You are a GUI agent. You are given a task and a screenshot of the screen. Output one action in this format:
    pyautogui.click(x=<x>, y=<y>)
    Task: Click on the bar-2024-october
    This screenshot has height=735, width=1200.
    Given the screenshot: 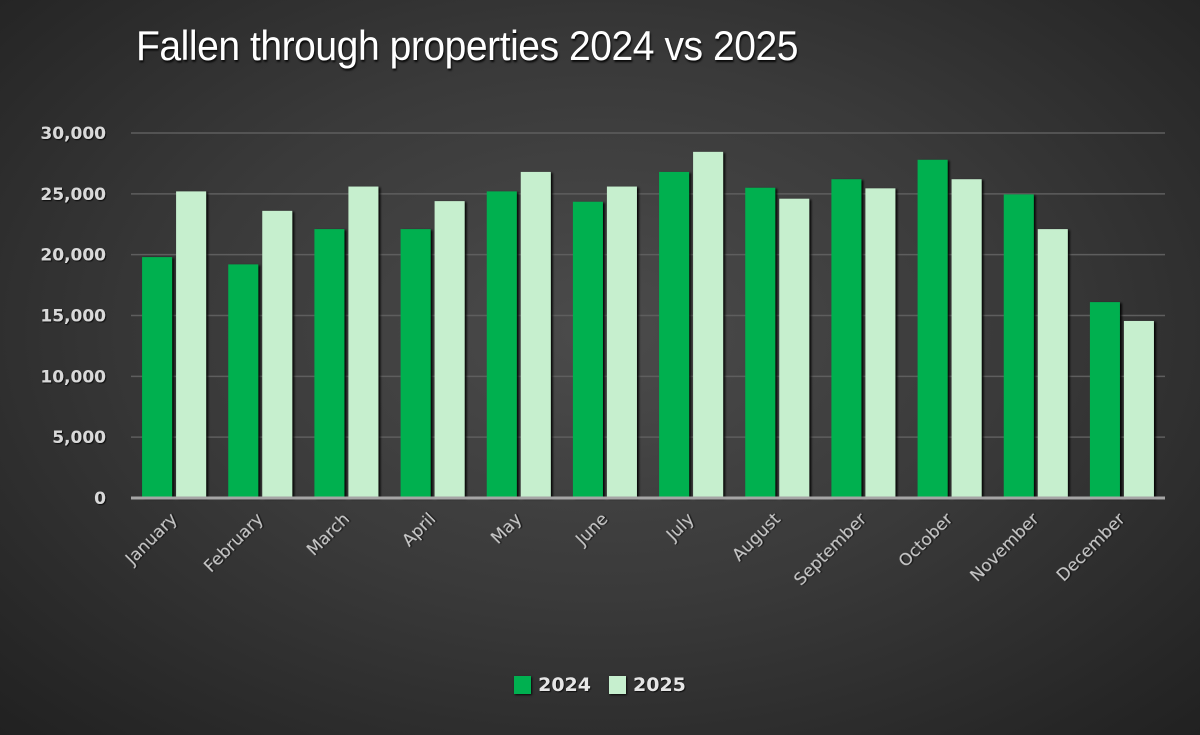 What is the action you would take?
    pyautogui.click(x=932, y=328)
    